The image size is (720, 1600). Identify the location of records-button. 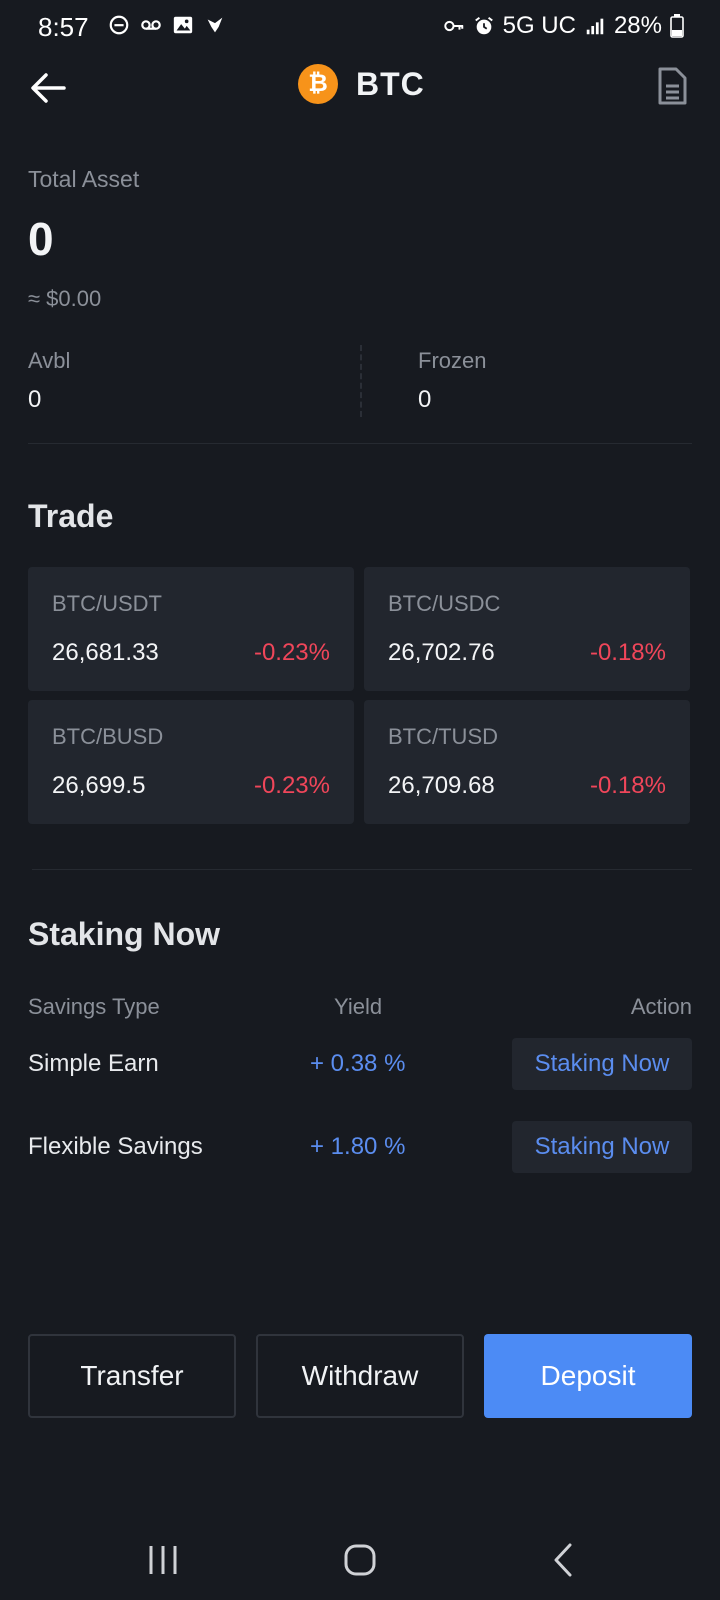
(674, 88).